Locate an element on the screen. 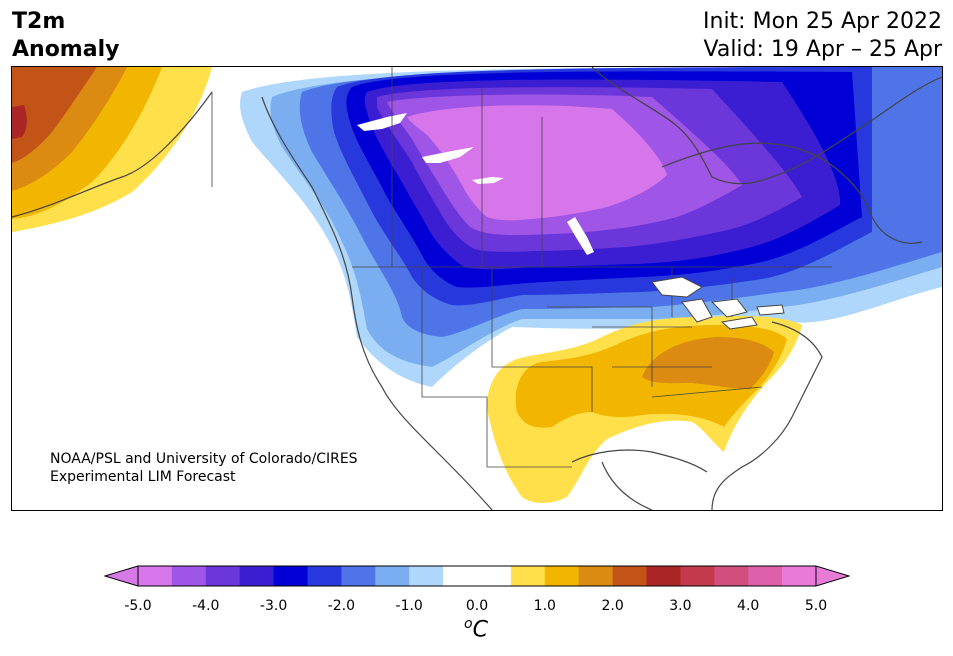  colorbar-tick-label: -2.0 is located at coordinates (341, 606).